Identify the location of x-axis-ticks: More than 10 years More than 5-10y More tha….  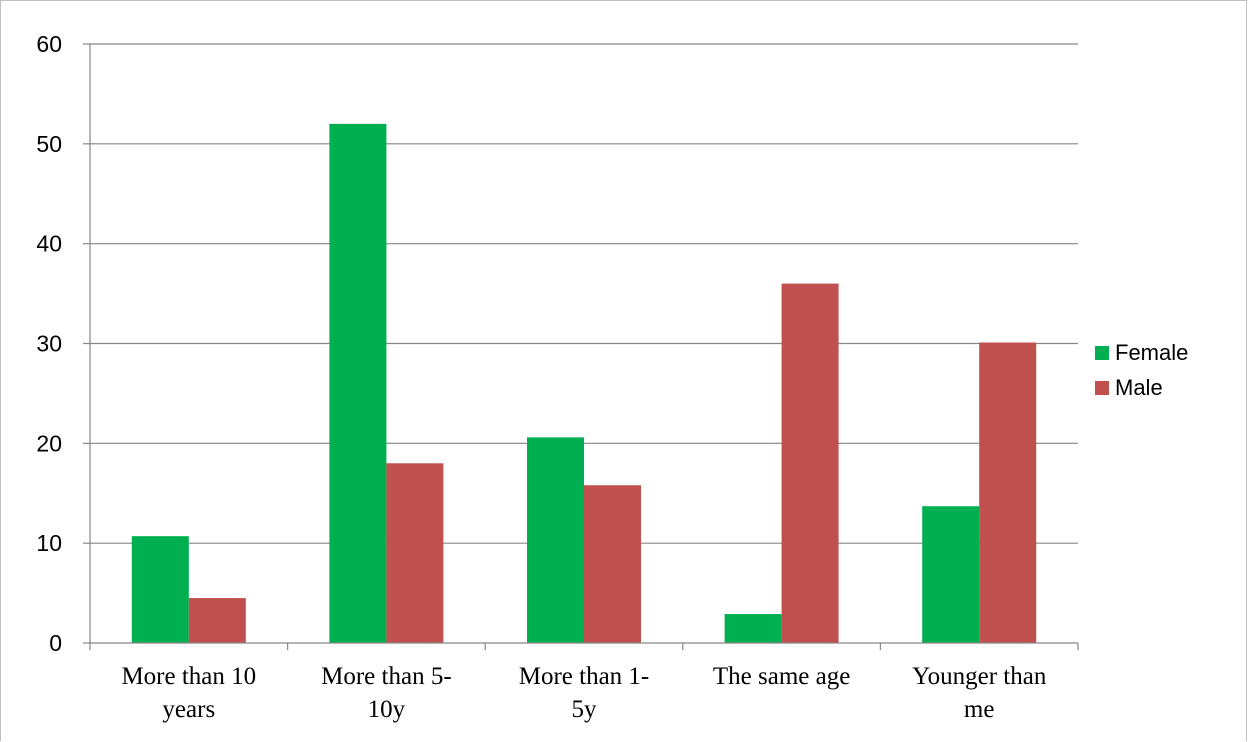
(583, 693).